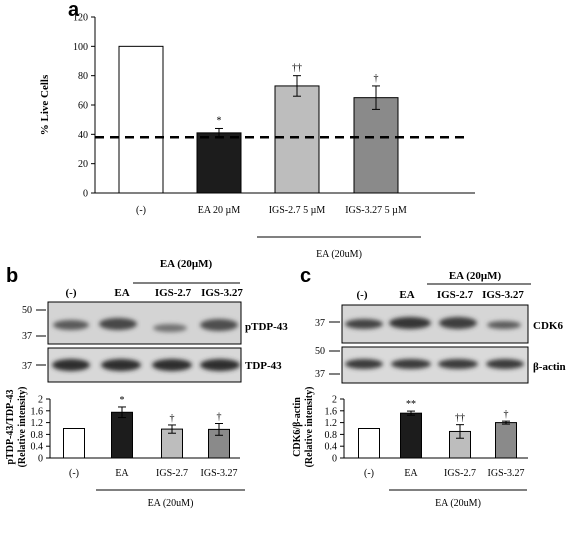 The height and width of the screenshot is (538, 567). I want to click on panel-a-letter: a, so click(74, 10).